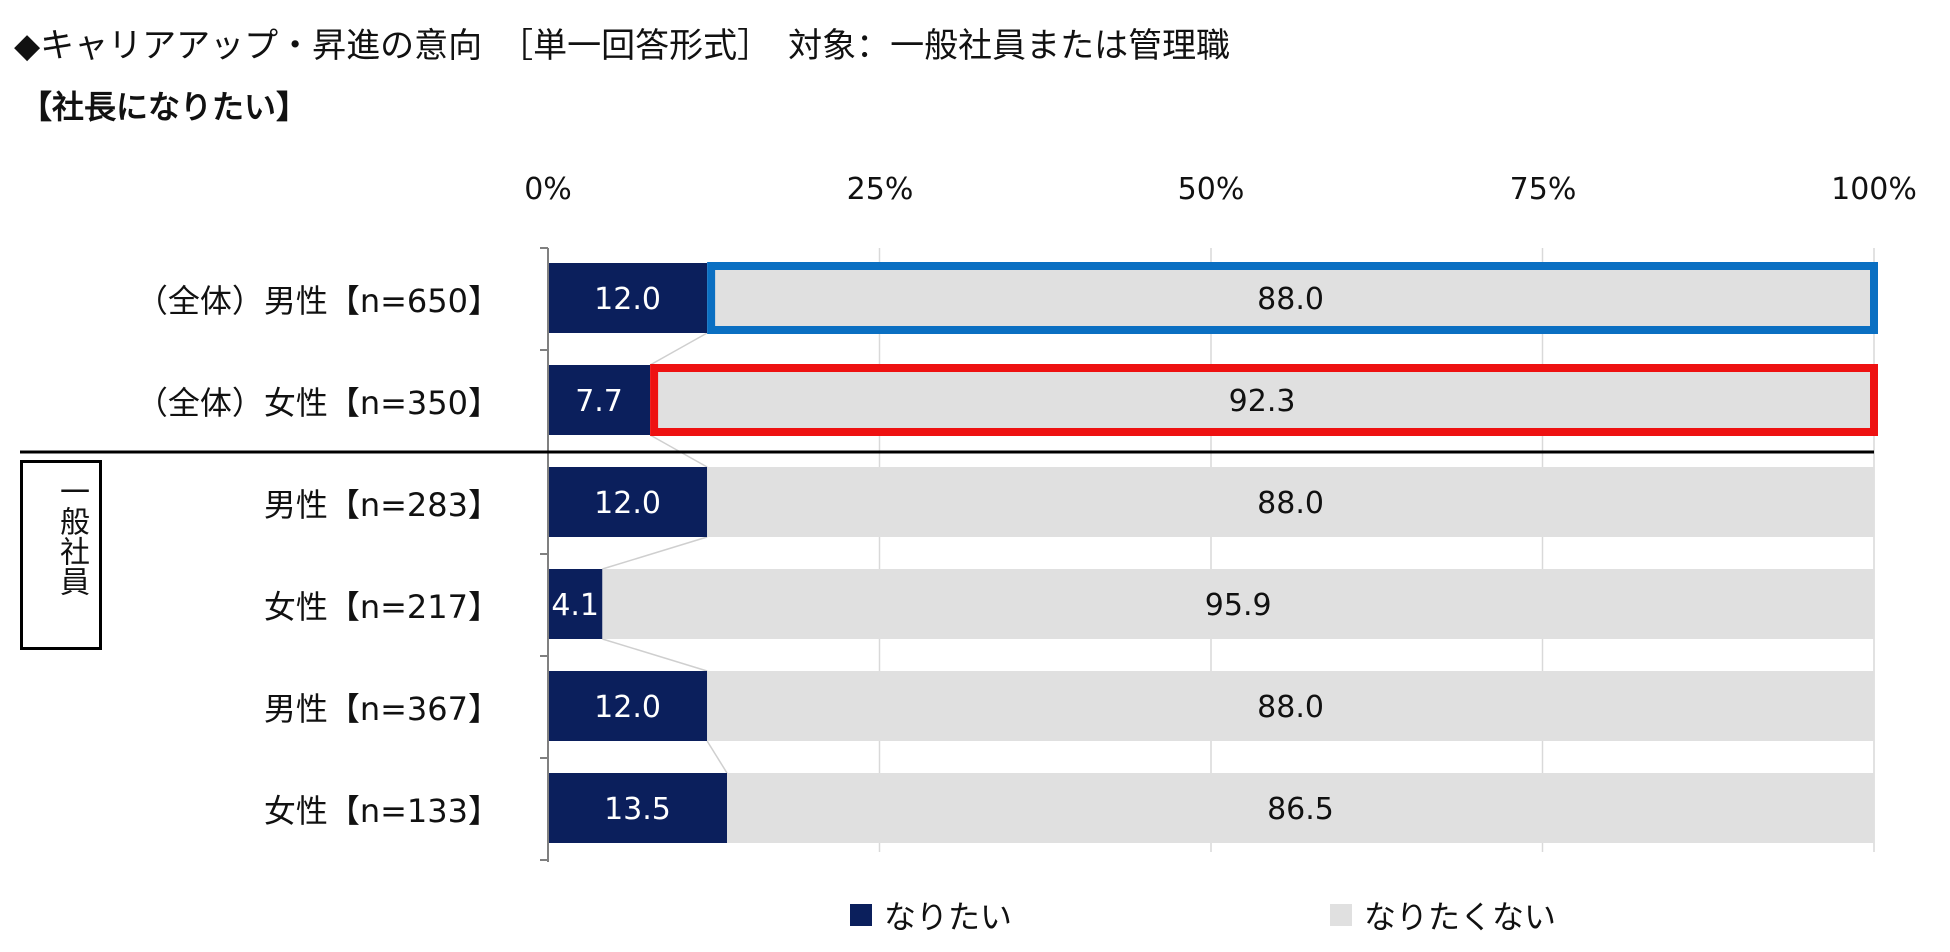  I want to click on x-tick-label-4: 100%, so click(1874, 189).